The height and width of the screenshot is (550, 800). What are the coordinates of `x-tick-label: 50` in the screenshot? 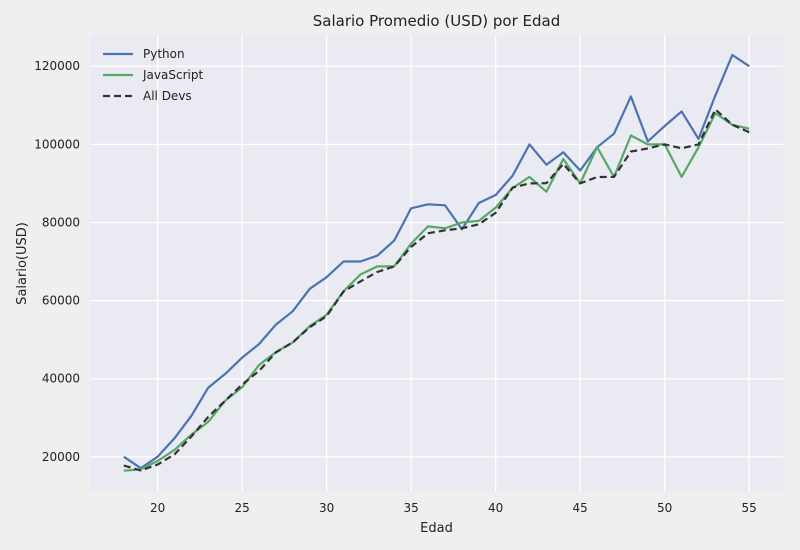 It's located at (664, 508).